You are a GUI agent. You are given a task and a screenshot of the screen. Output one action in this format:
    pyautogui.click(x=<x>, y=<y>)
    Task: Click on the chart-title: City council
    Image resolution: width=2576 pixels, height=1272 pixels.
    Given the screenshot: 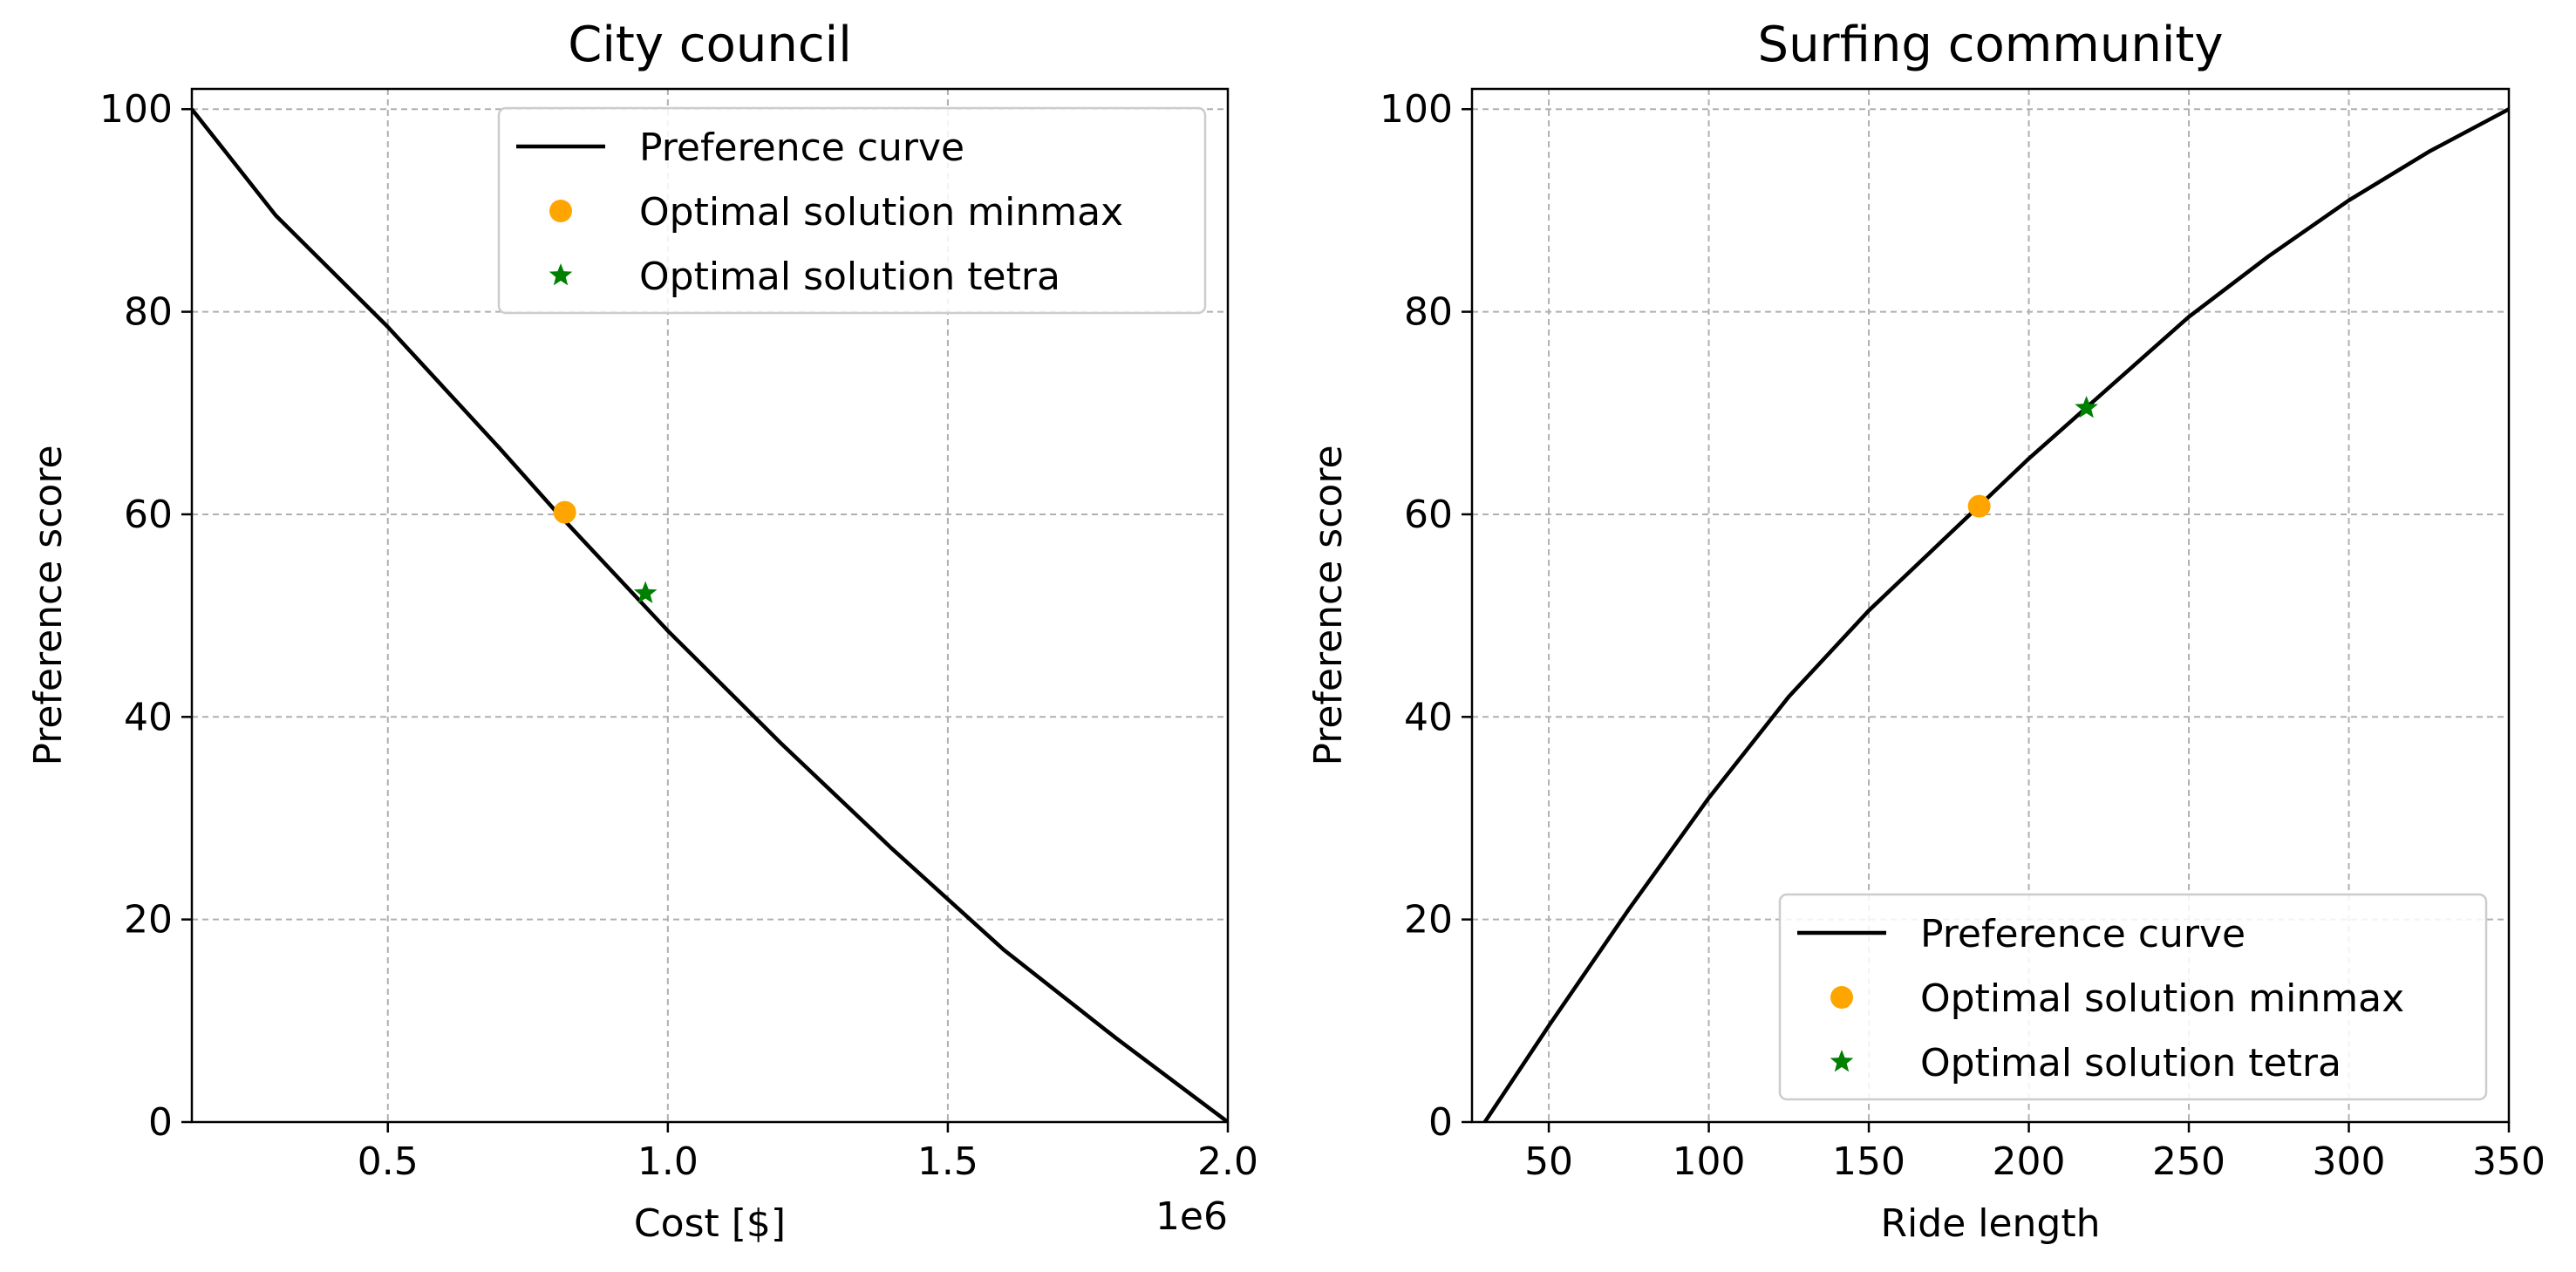 What is the action you would take?
    pyautogui.click(x=710, y=45)
    